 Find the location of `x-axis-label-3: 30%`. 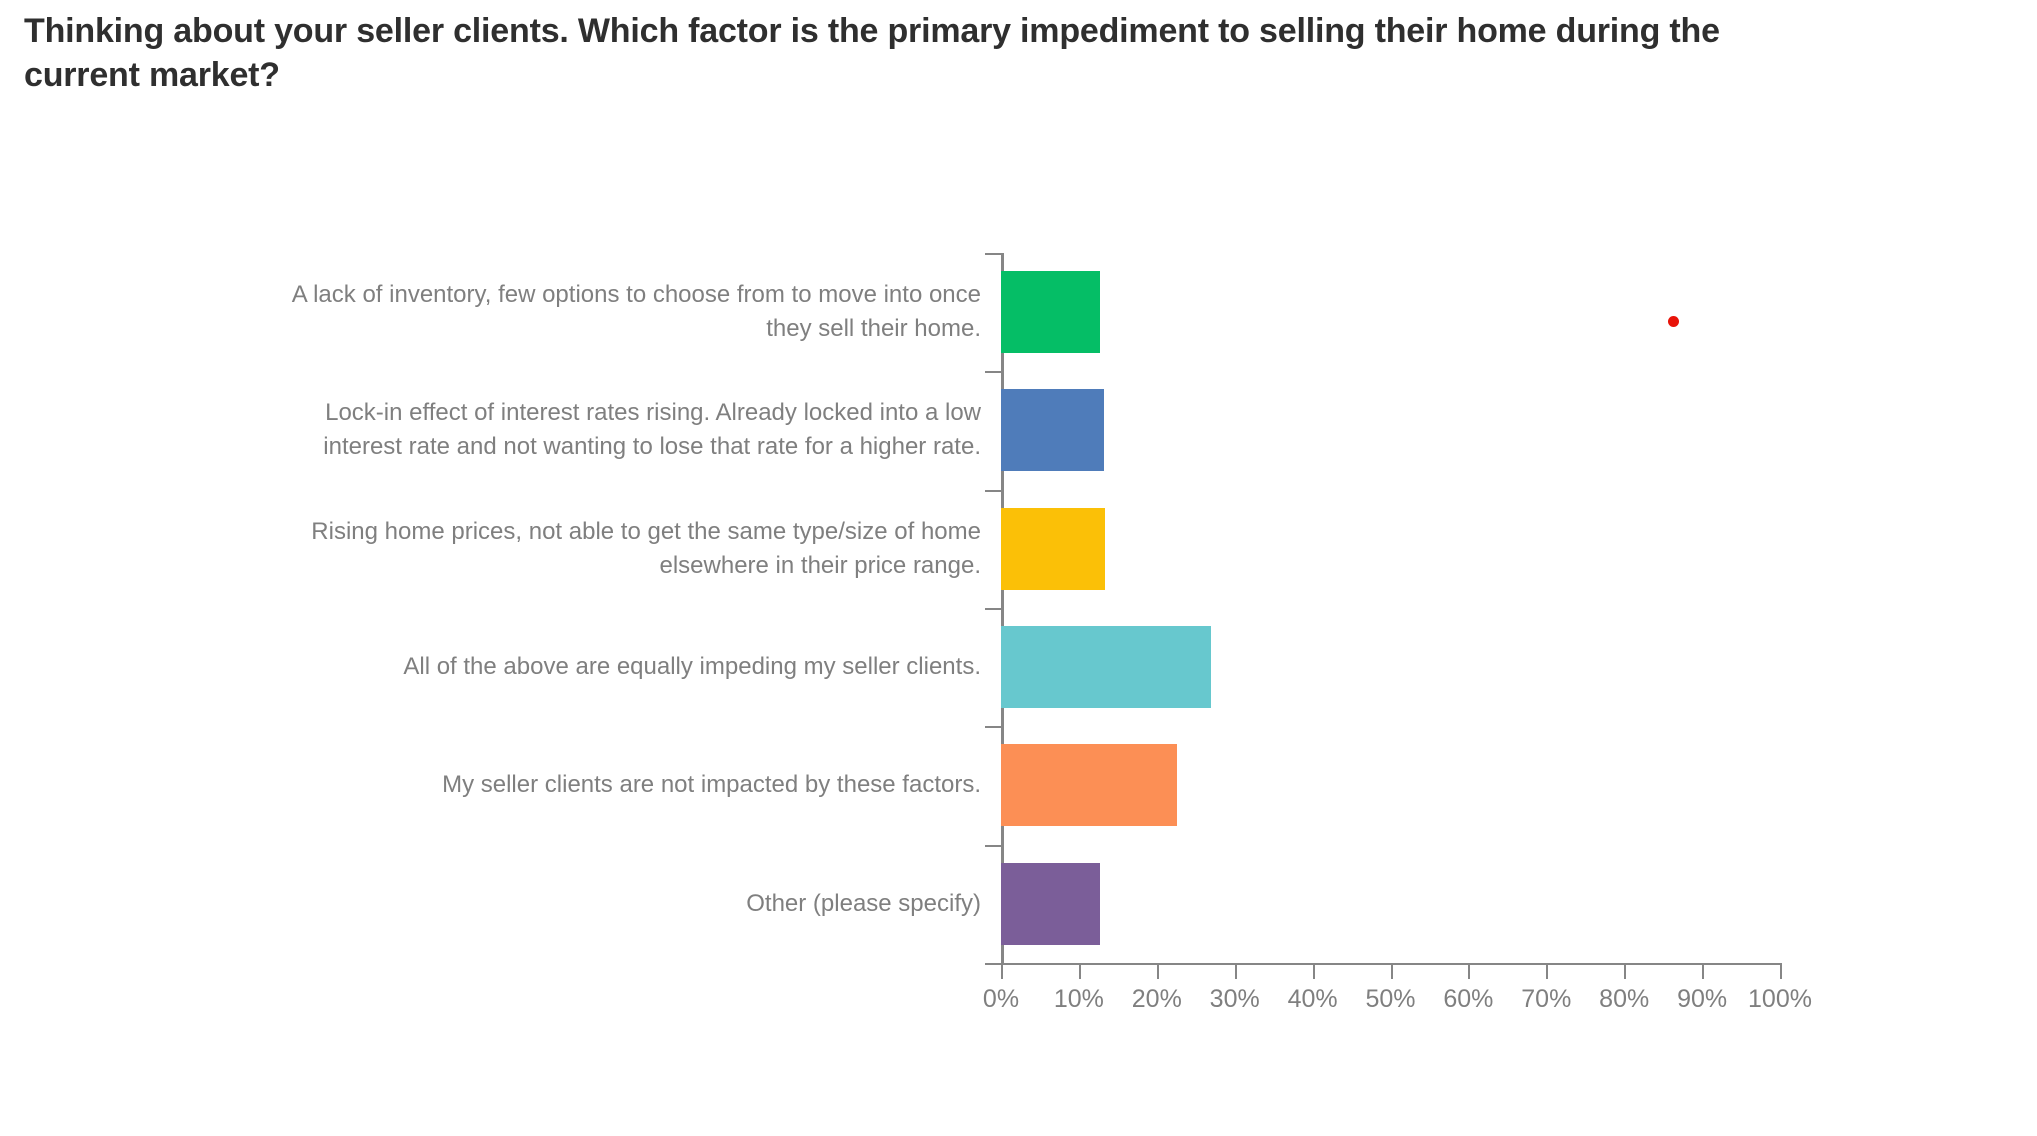

x-axis-label-3: 30% is located at coordinates (1234, 999).